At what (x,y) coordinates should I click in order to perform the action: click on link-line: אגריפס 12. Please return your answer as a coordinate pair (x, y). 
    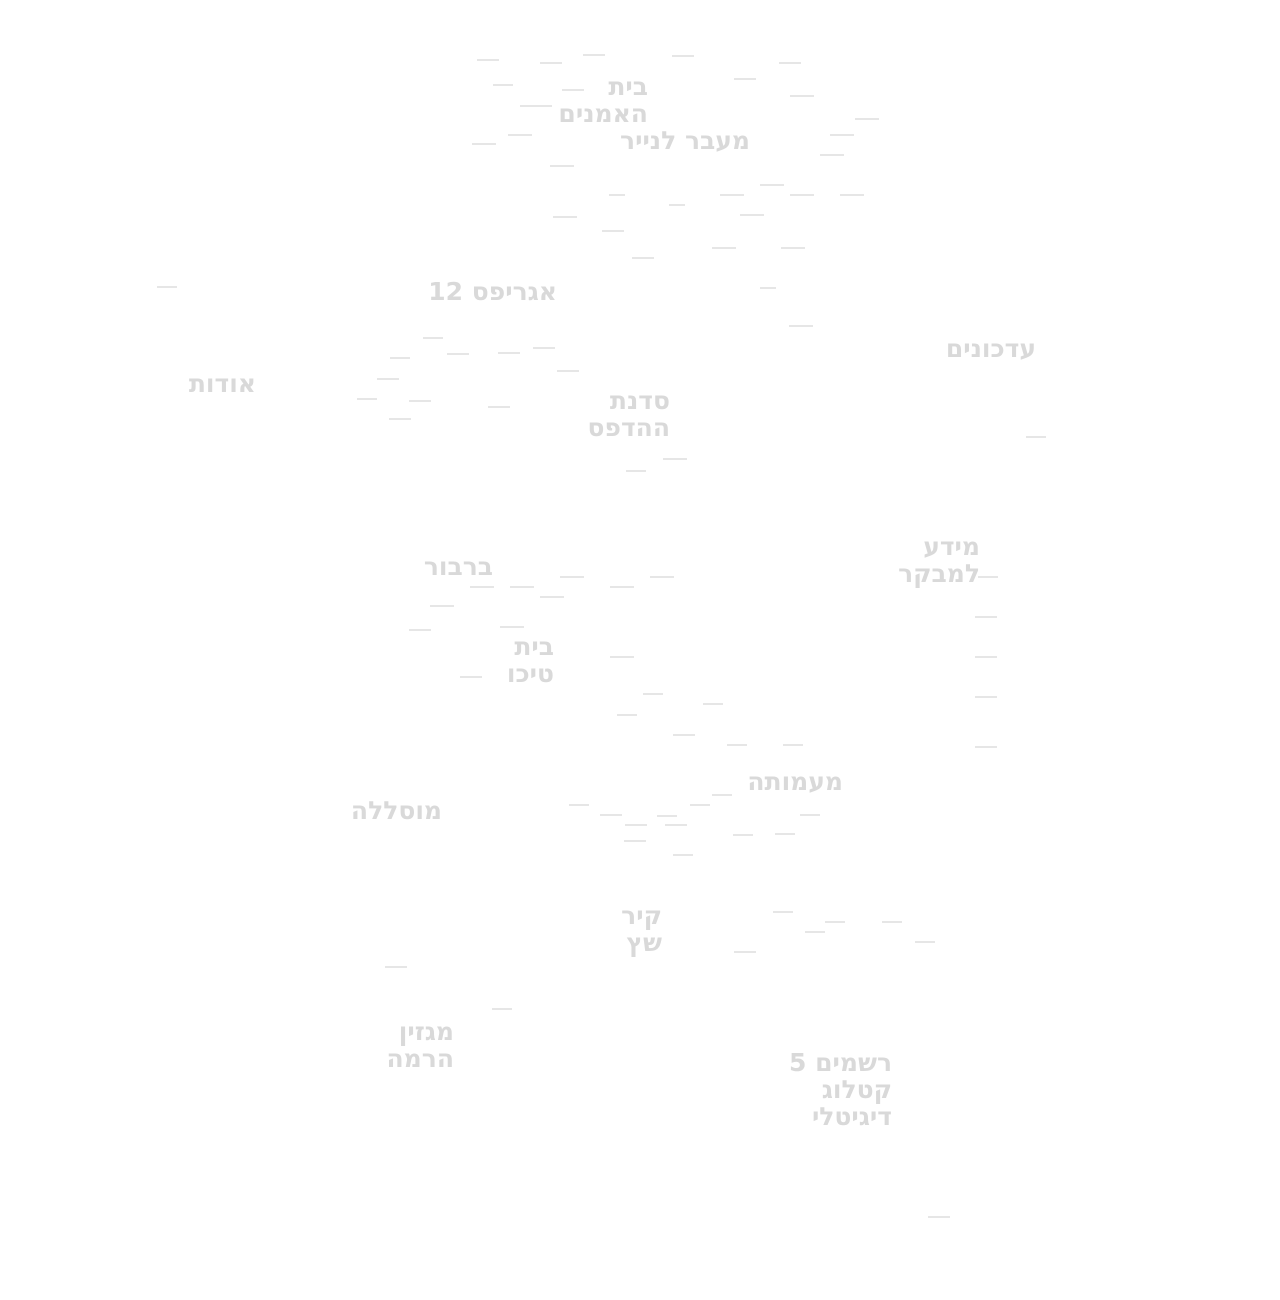
    Looking at the image, I should click on (492, 291).